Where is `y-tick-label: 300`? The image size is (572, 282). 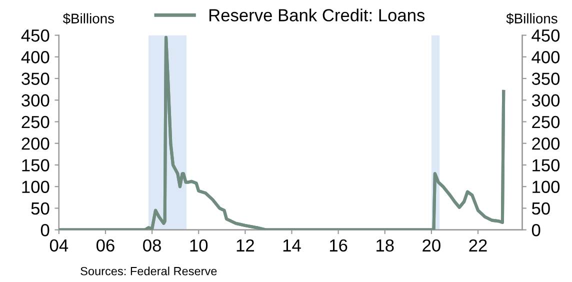
y-tick-label: 300 is located at coordinates (36, 100).